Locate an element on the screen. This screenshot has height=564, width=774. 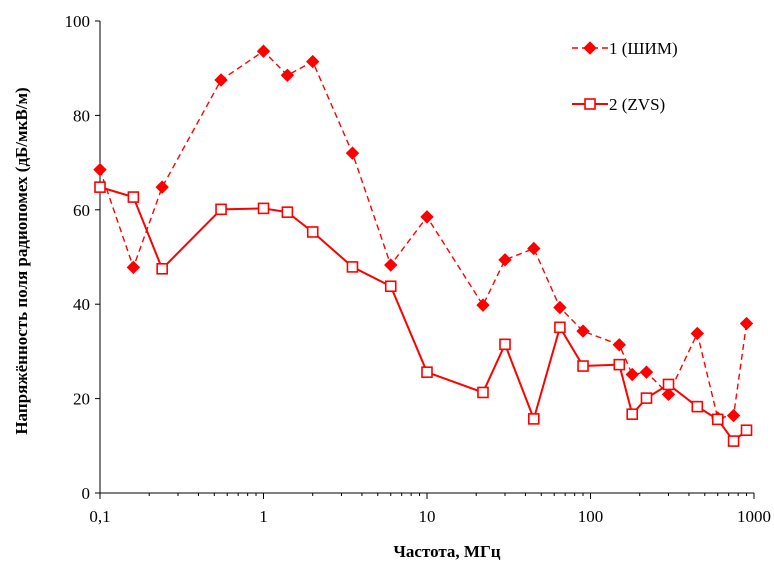
y-axis-ticks: 0 20 40 60 80 100 is located at coordinates (82, 257).